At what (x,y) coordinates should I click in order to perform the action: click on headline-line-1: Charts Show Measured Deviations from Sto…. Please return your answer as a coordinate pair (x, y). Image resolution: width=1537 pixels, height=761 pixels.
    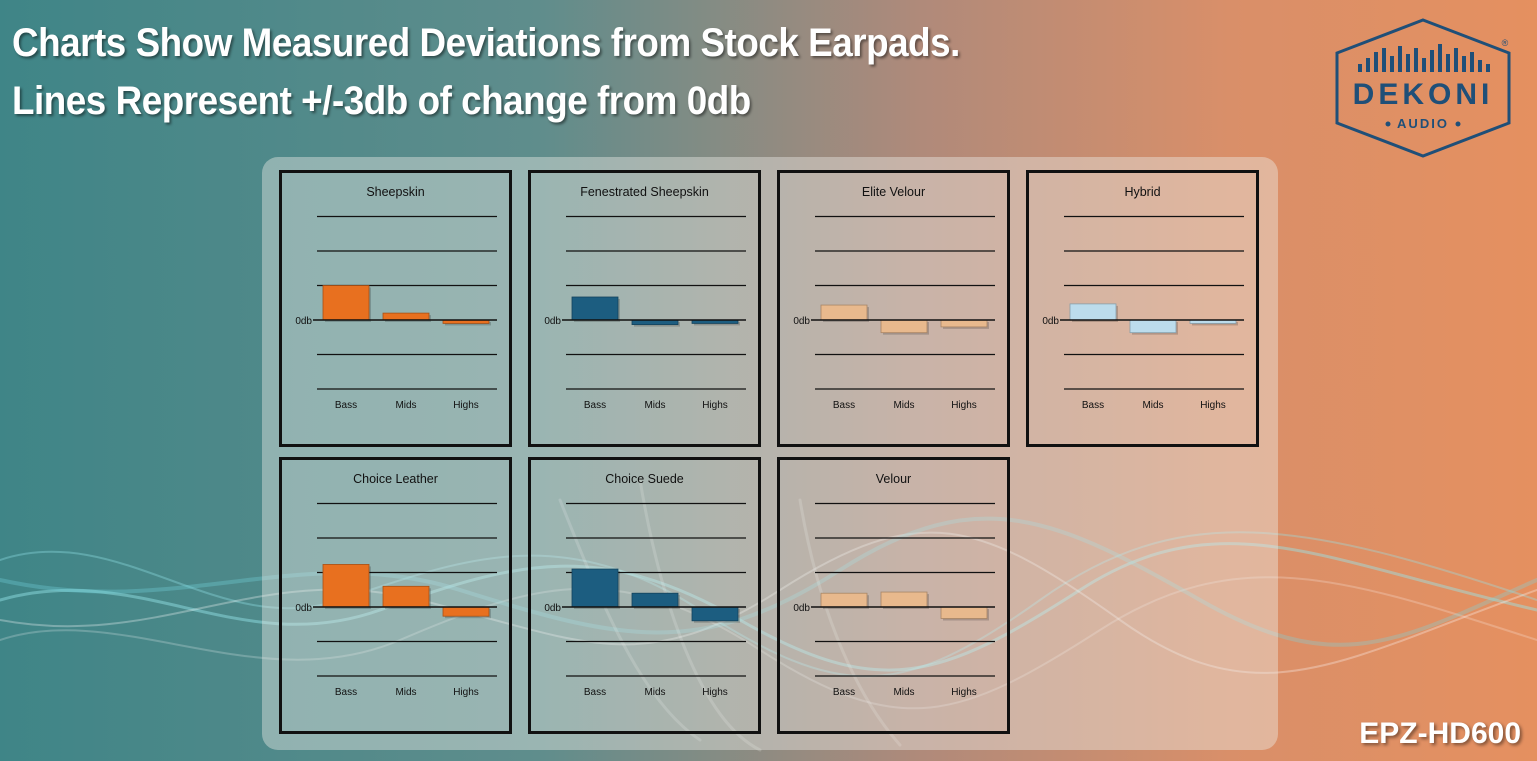
    Looking at the image, I should click on (486, 43).